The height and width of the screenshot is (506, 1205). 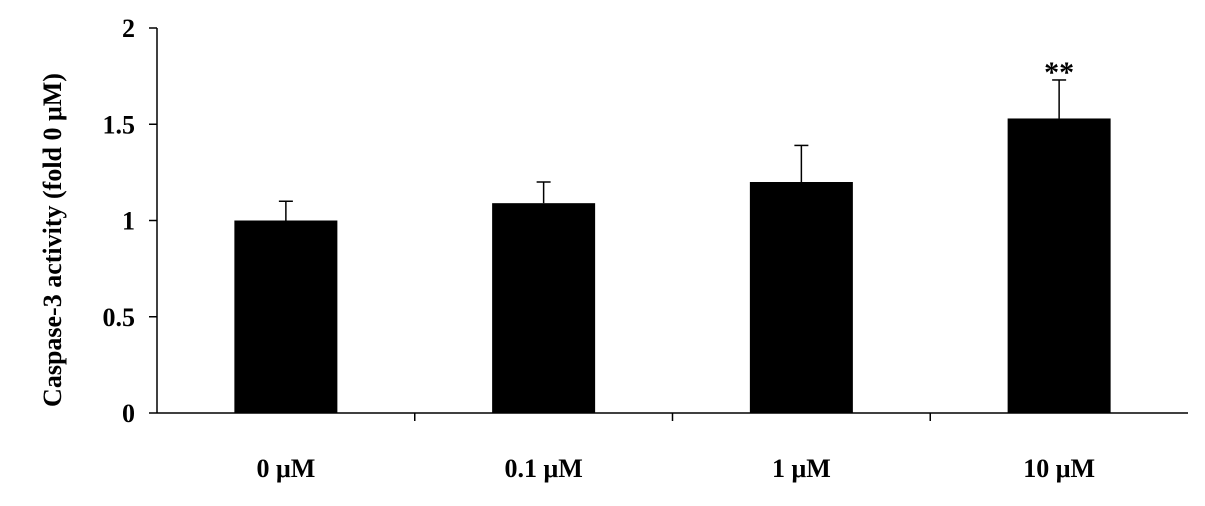 What do you see at coordinates (672, 417) in the screenshot?
I see `x-ticks` at bounding box center [672, 417].